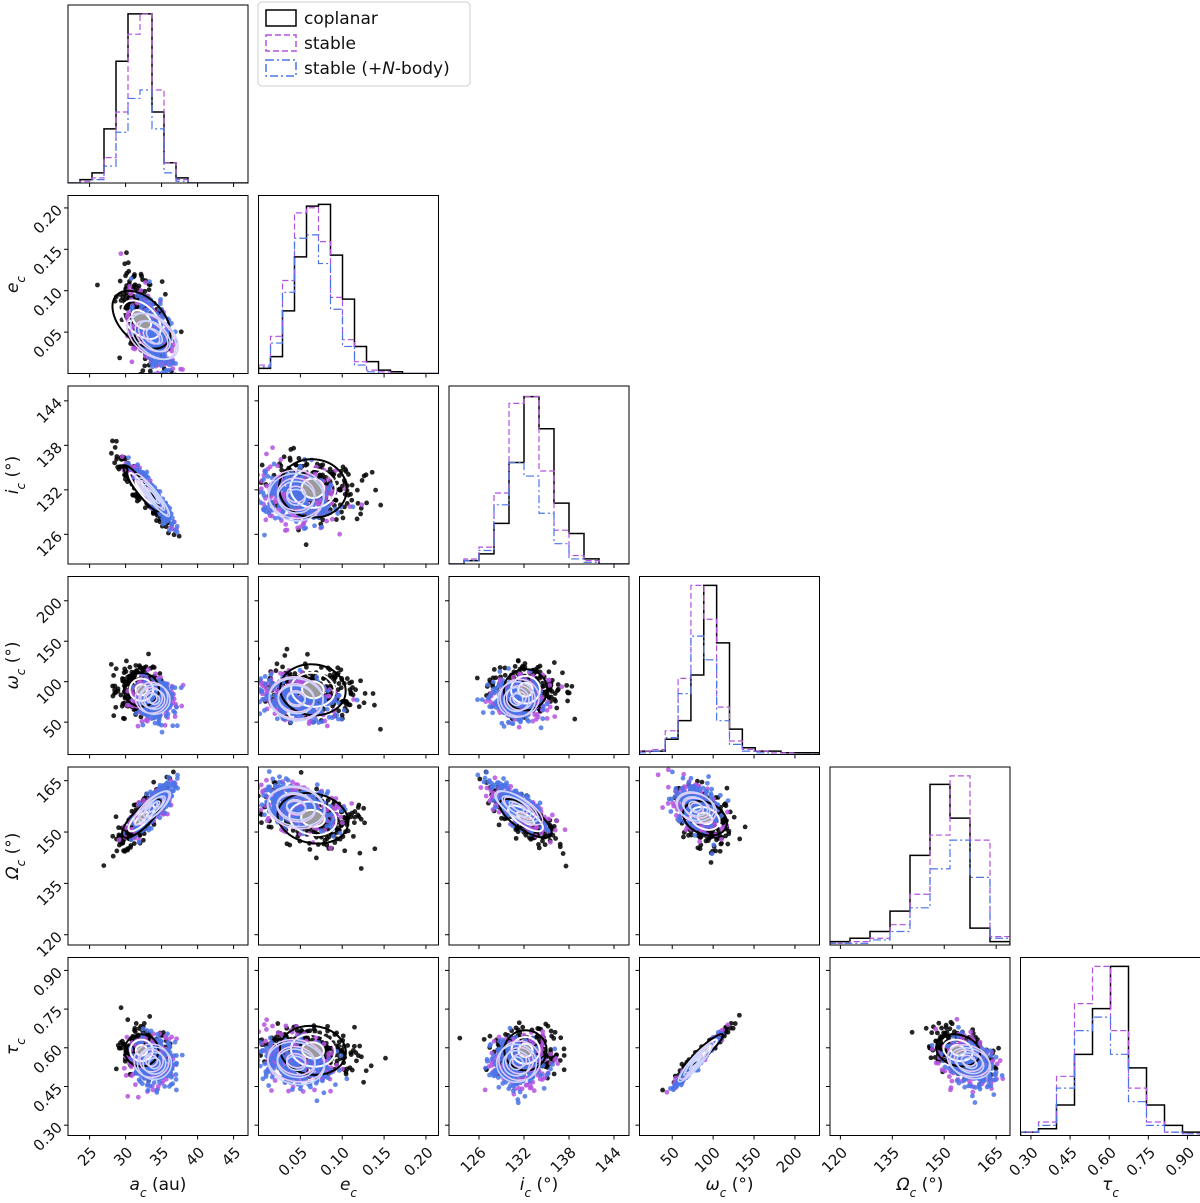  Describe the element at coordinates (729, 667) in the screenshot. I see `panel-omega-omega` at that location.